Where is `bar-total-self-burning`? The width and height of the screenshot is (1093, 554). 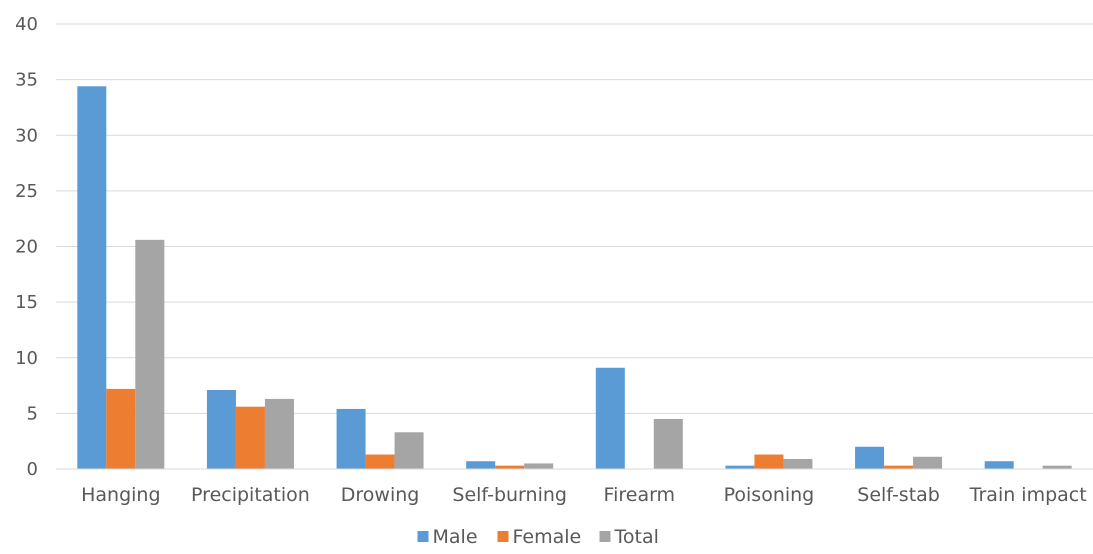 bar-total-self-burning is located at coordinates (539, 466).